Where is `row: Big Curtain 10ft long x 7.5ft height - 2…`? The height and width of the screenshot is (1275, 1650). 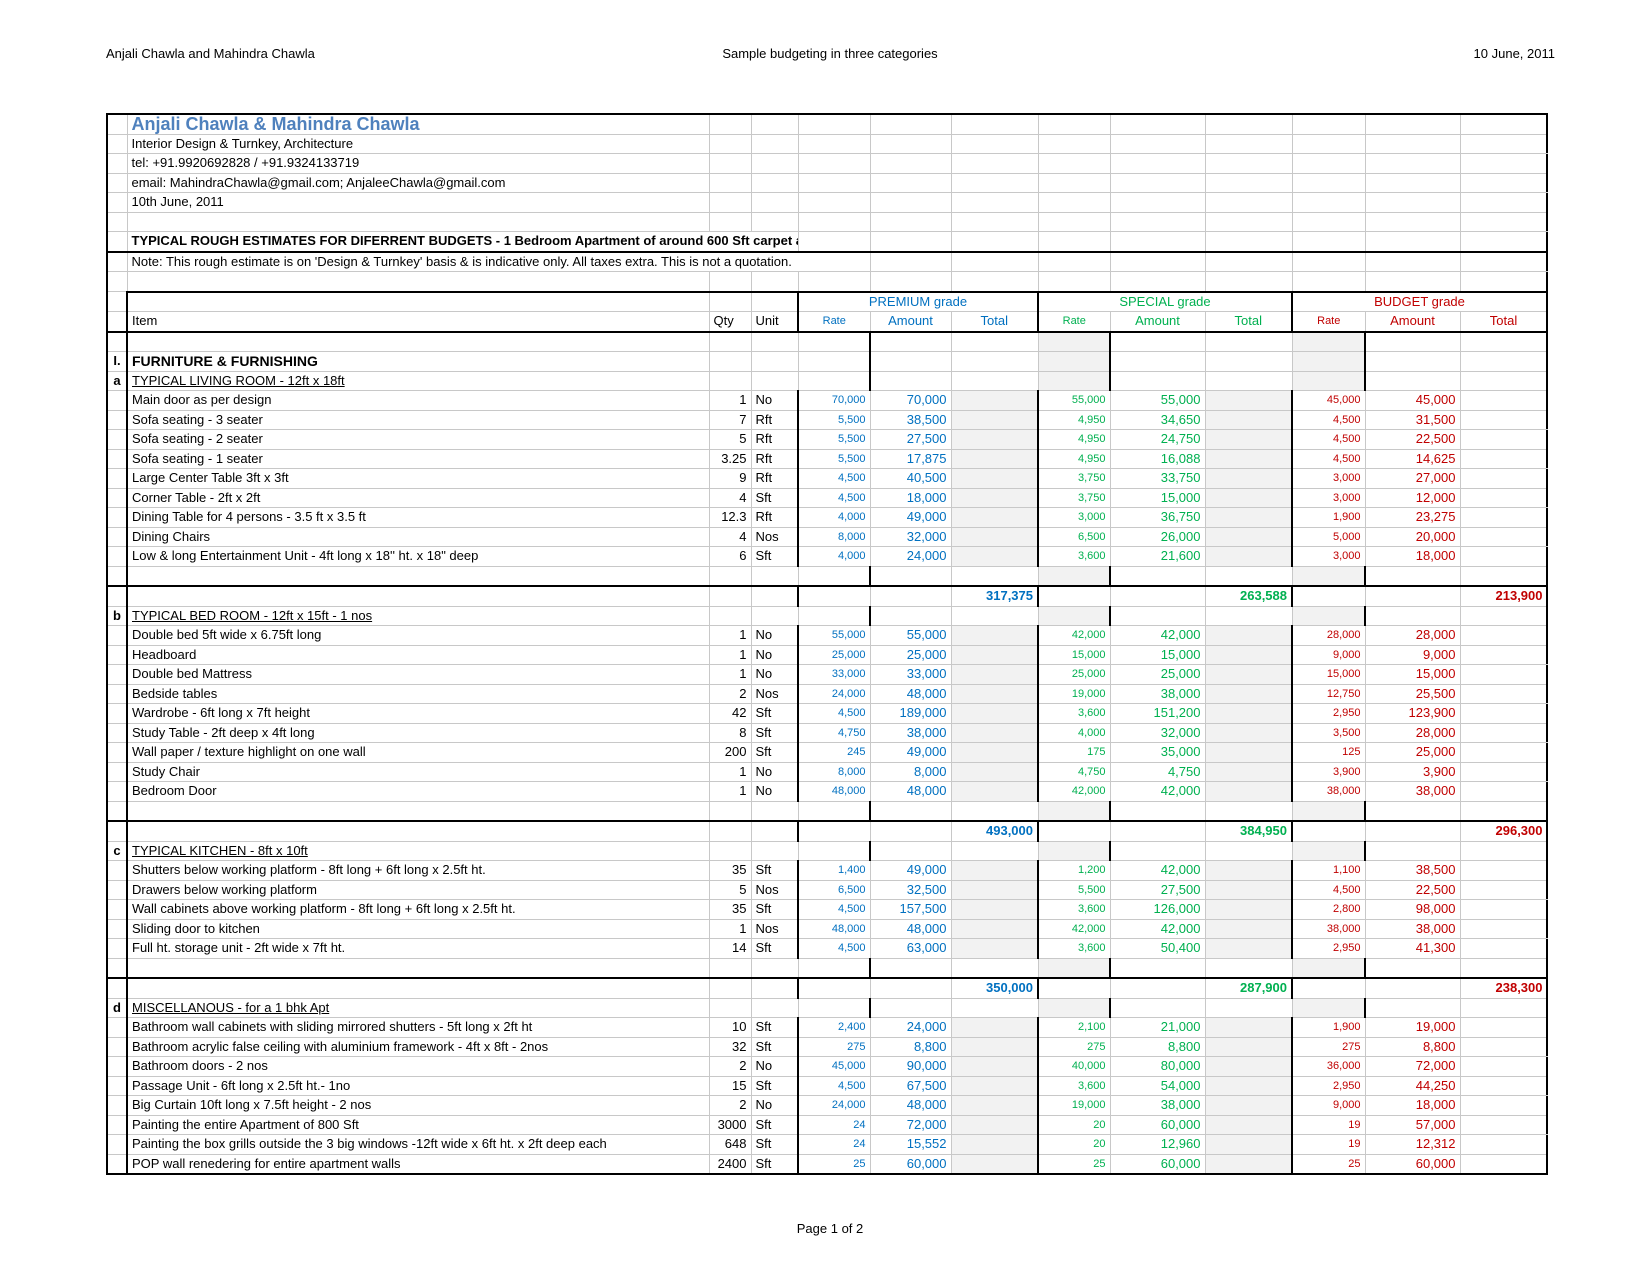
row: Big Curtain 10ft long x 7.5ft height - 2… is located at coordinates (827, 1105).